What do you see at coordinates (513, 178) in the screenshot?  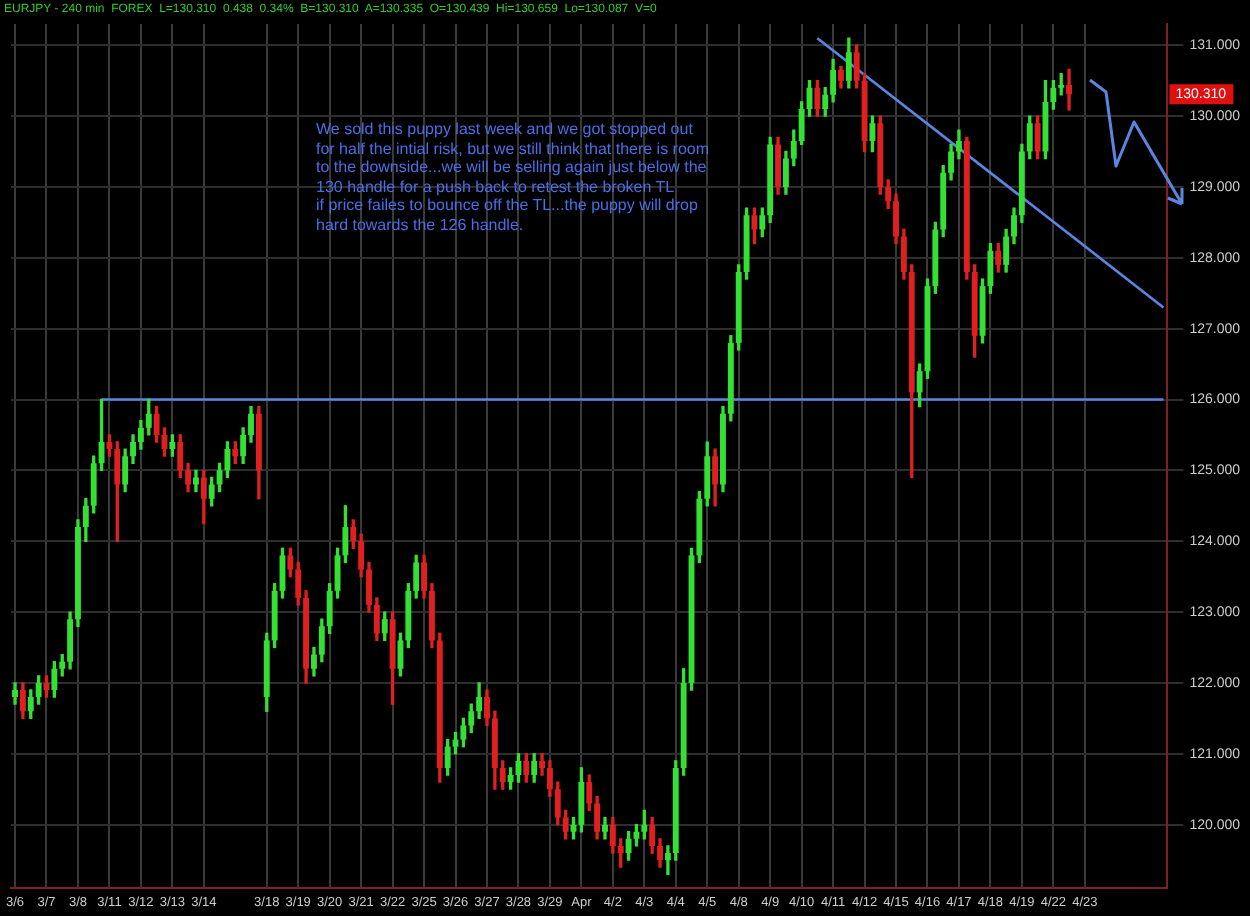 I see `annotation: We sold this puppy last week and we got stopped out for half the intial risk, but we still think that there is room to the downside...we will be selling again just below the 130 handle for a push back to retest the broken TL if price failes to bounce off the TL...the puppy will drop hard towards the 126 handle.` at bounding box center [513, 178].